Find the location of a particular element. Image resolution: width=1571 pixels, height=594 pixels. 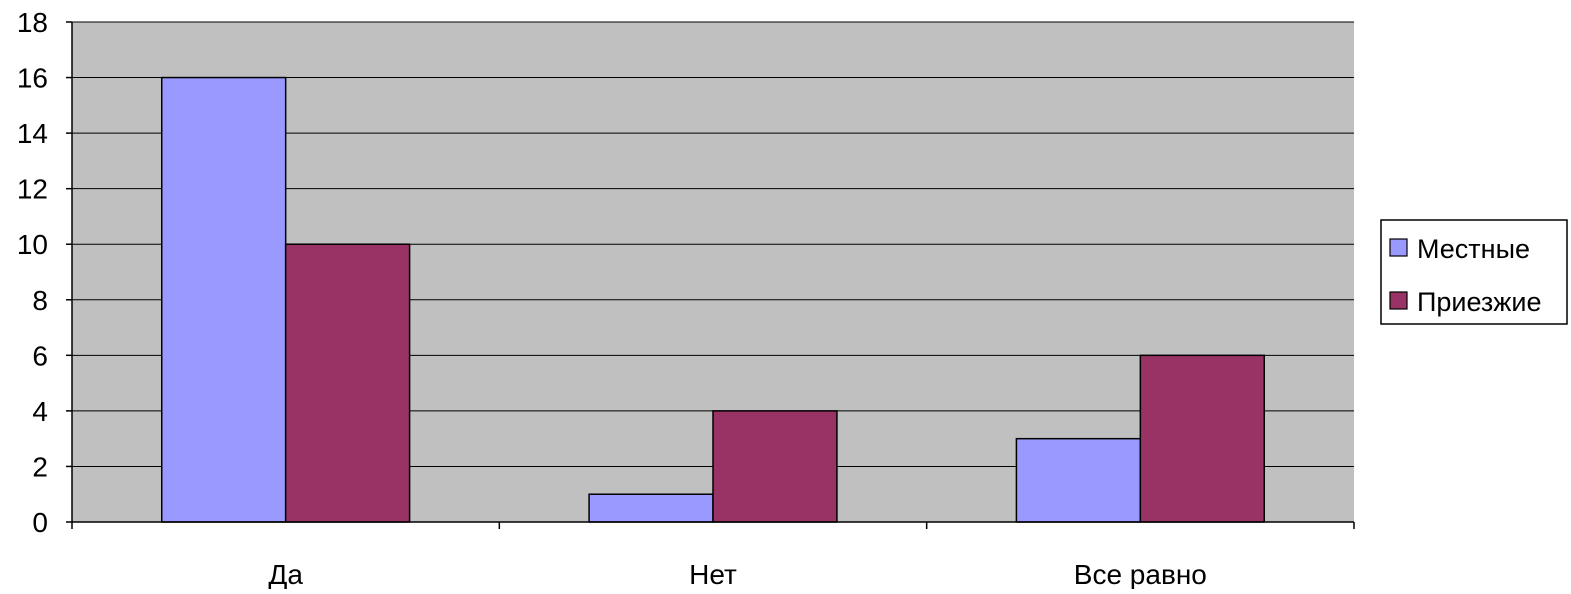

x-tick-label: Нет is located at coordinates (713, 574).